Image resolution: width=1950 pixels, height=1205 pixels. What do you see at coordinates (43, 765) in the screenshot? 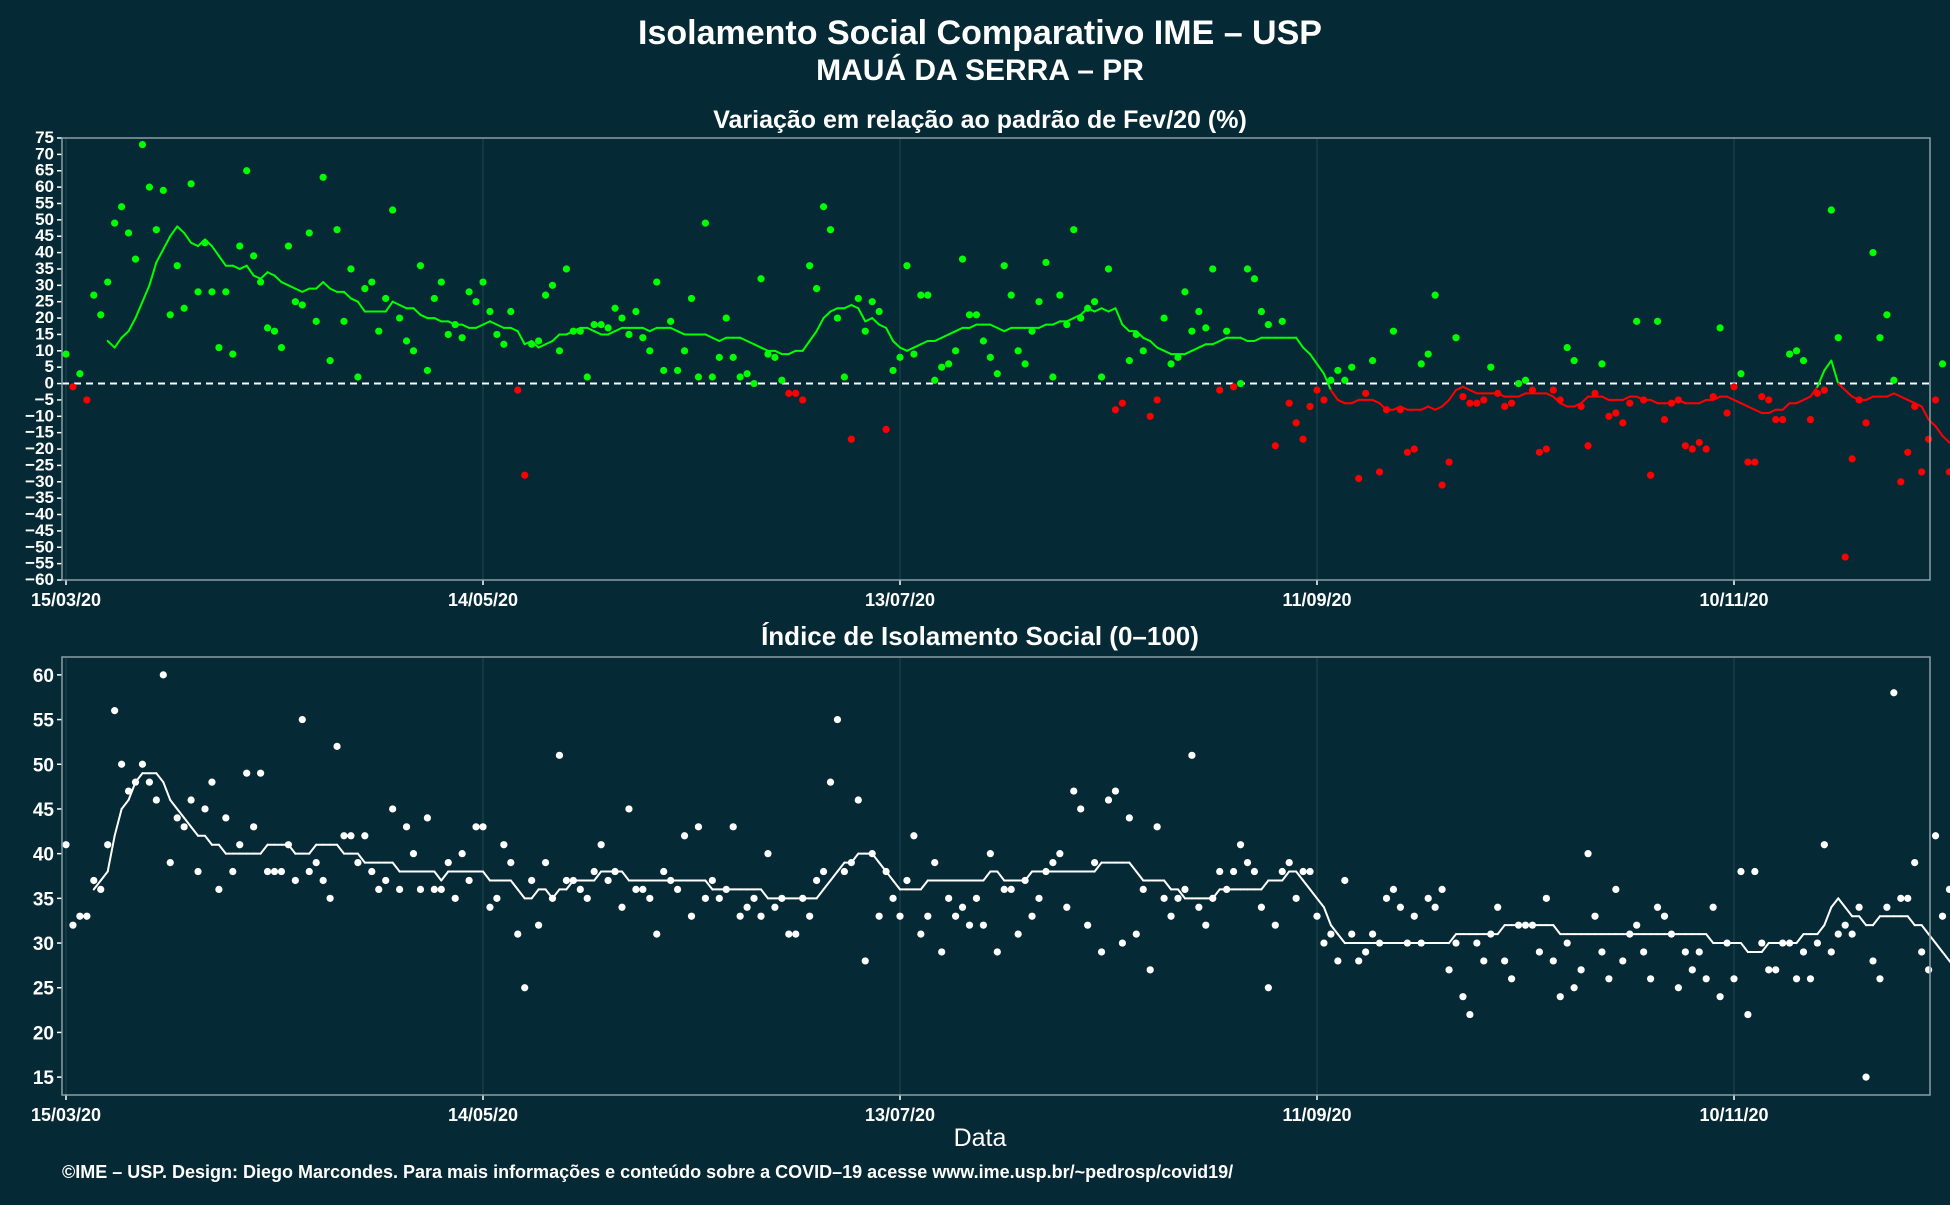
I see `y-tick-label: 50` at bounding box center [43, 765].